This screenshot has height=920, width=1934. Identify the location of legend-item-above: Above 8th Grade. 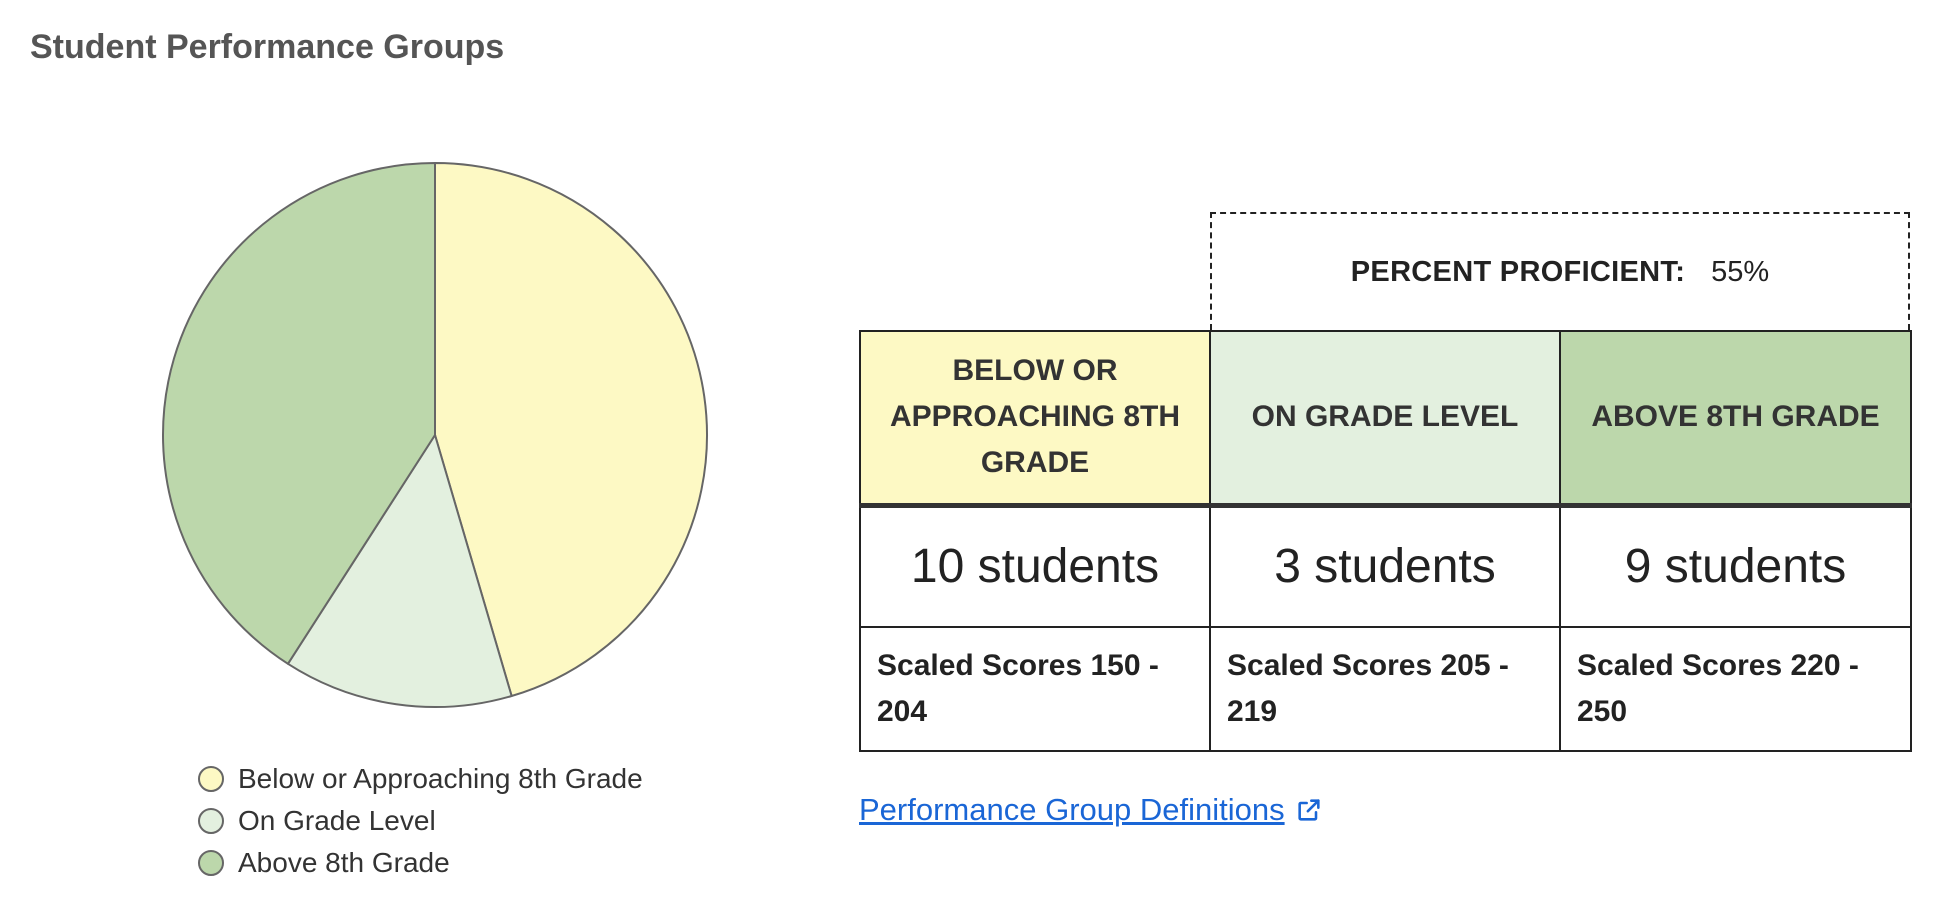
(420, 863).